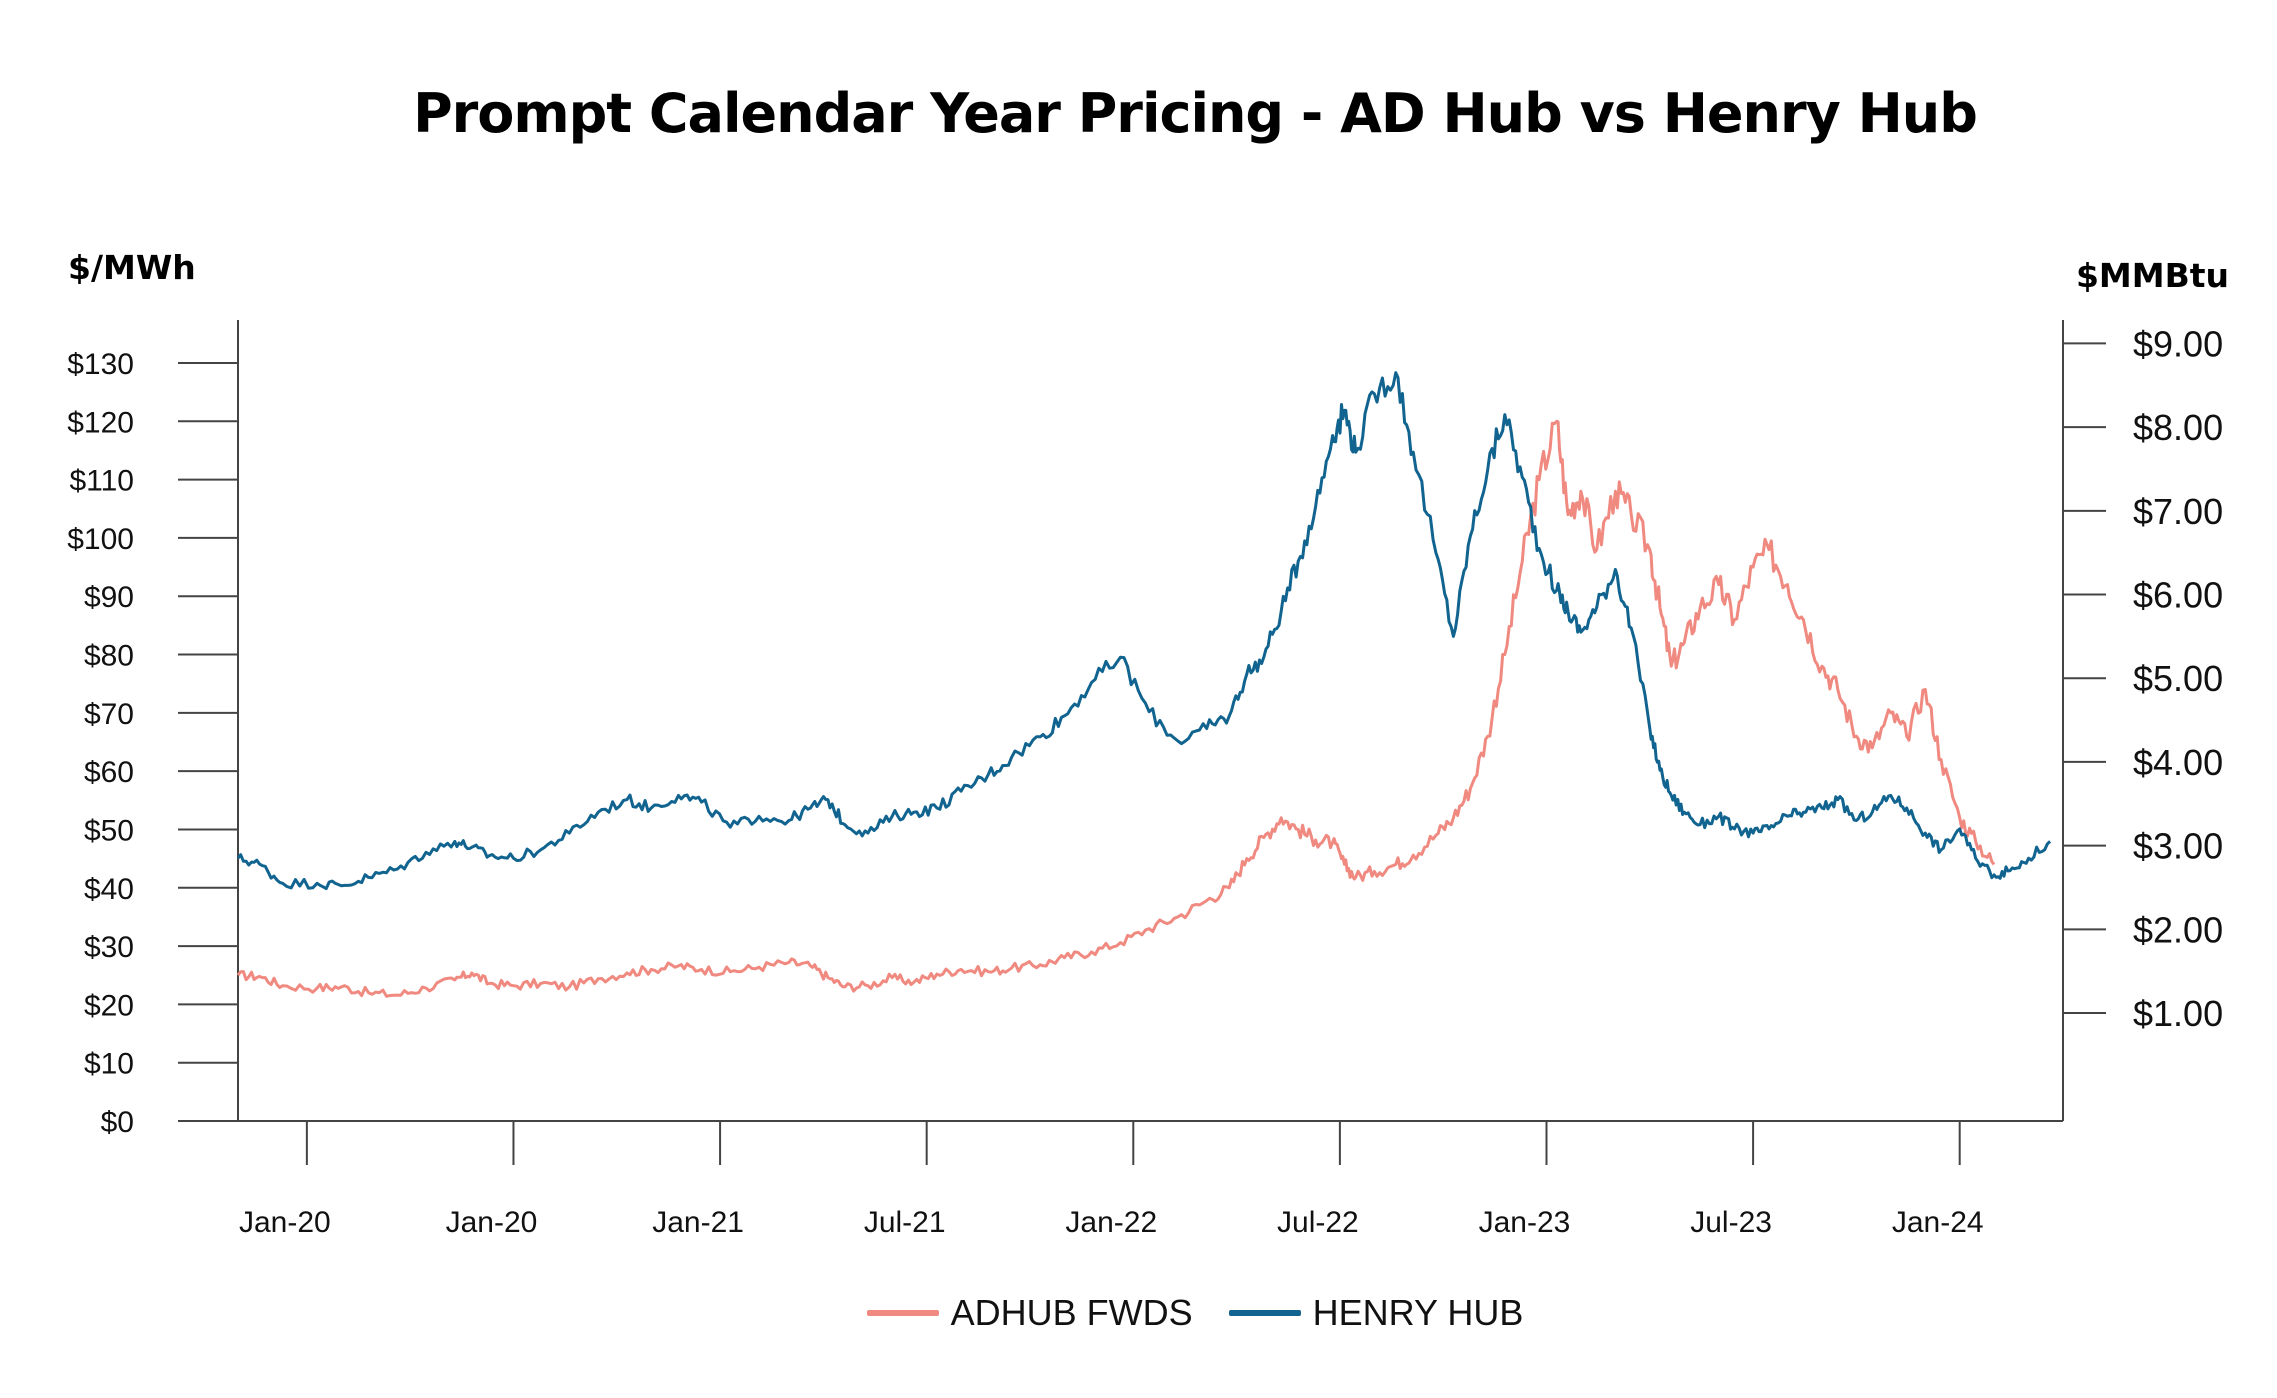 The height and width of the screenshot is (1398, 2277). Describe the element at coordinates (109, 889) in the screenshot. I see `left-tick-label: $40` at that location.